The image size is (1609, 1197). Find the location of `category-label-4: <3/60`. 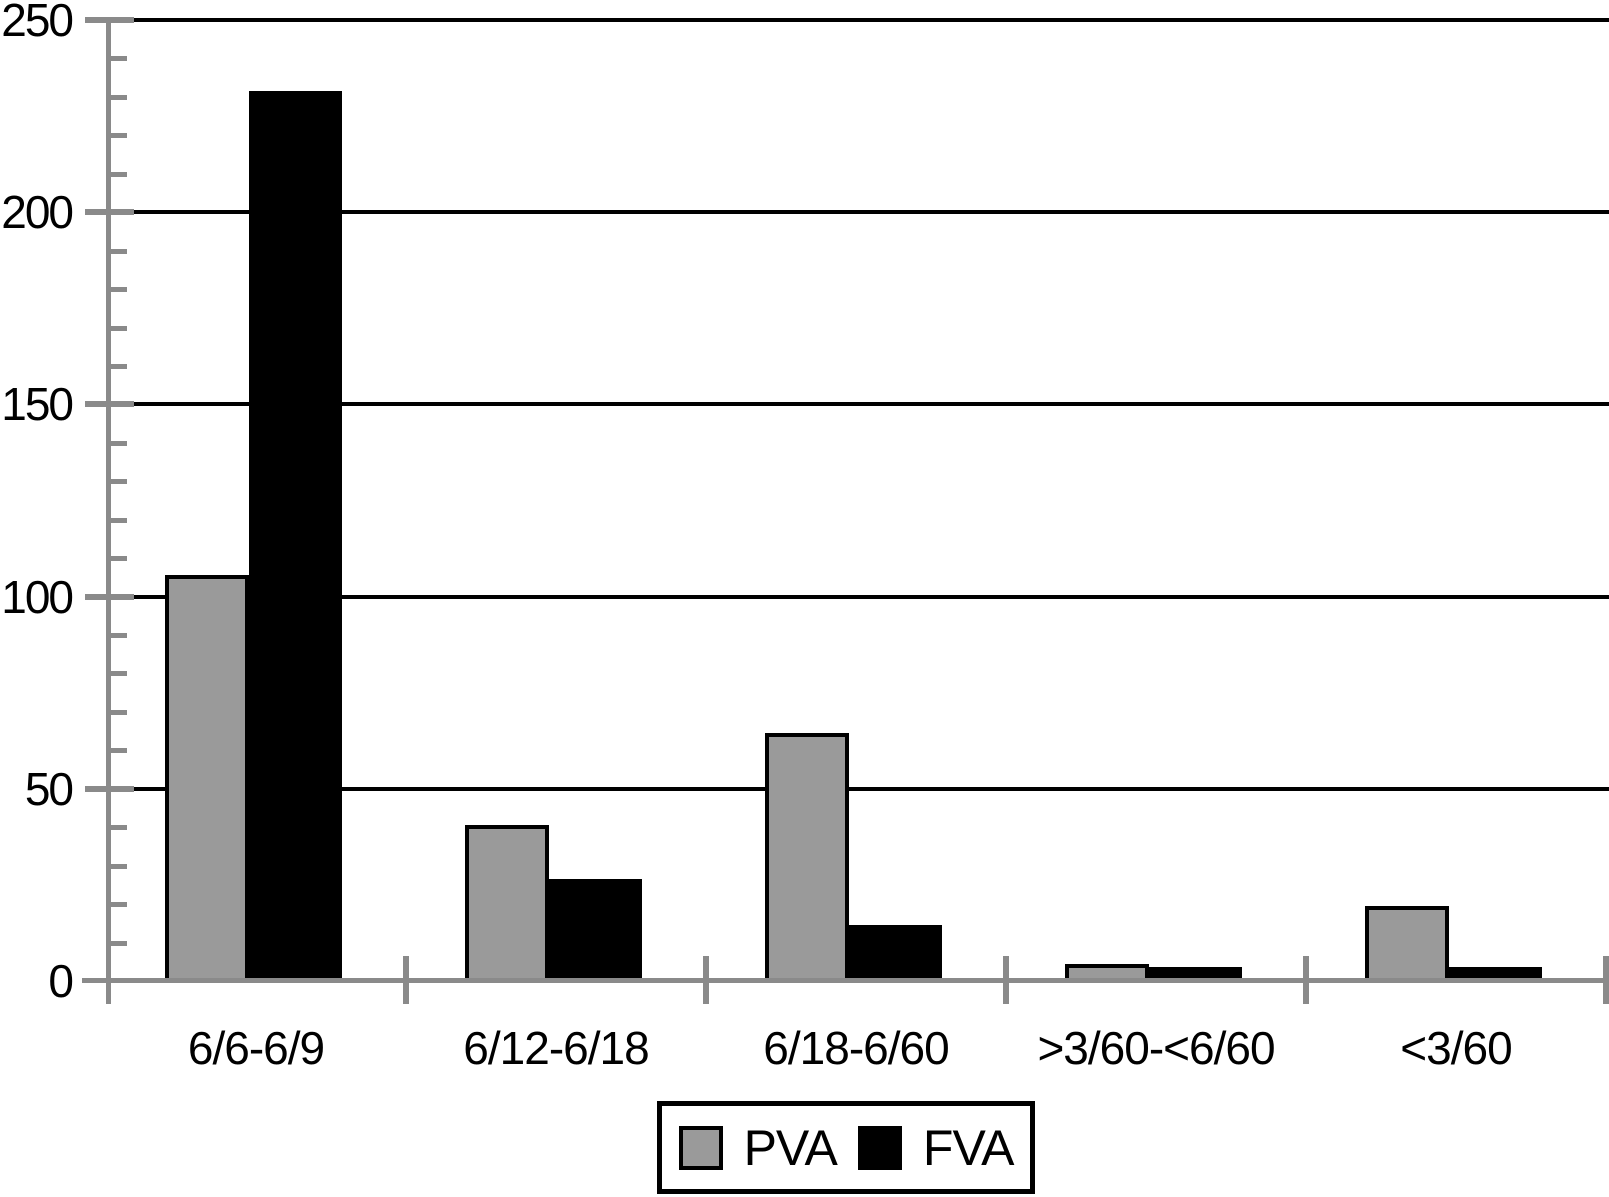

category-label-4: <3/60 is located at coordinates (1456, 1048).